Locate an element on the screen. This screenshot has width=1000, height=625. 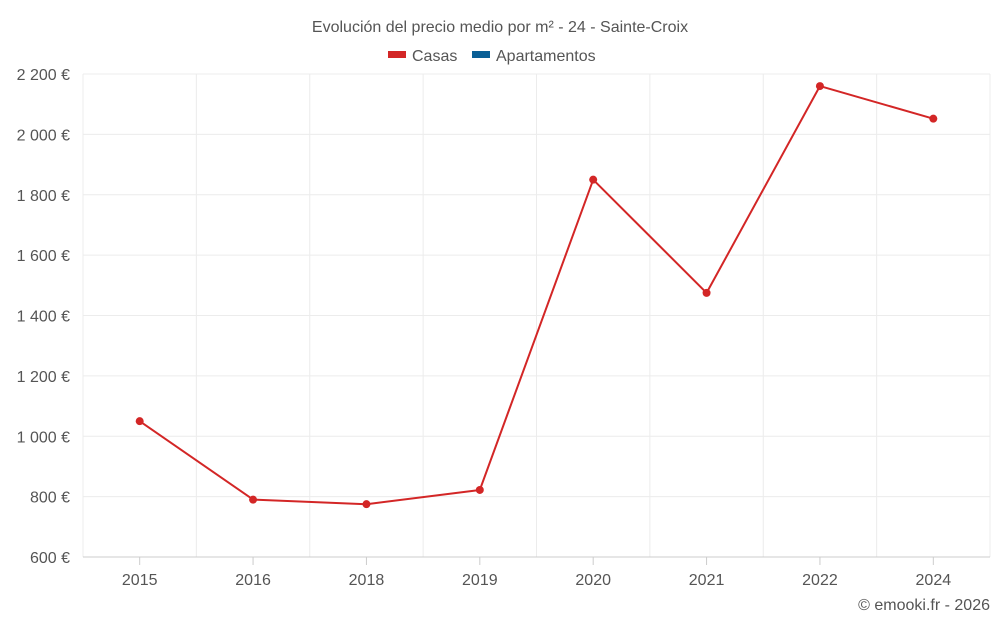
y-tick-label: 1 400 € is located at coordinates (43, 317).